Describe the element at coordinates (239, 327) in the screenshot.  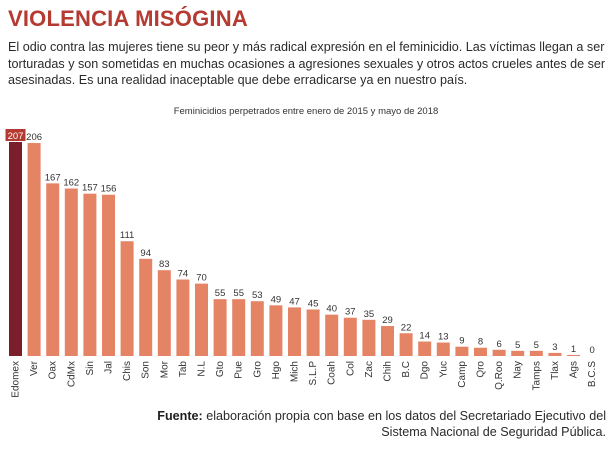
I see `bar-pue` at that location.